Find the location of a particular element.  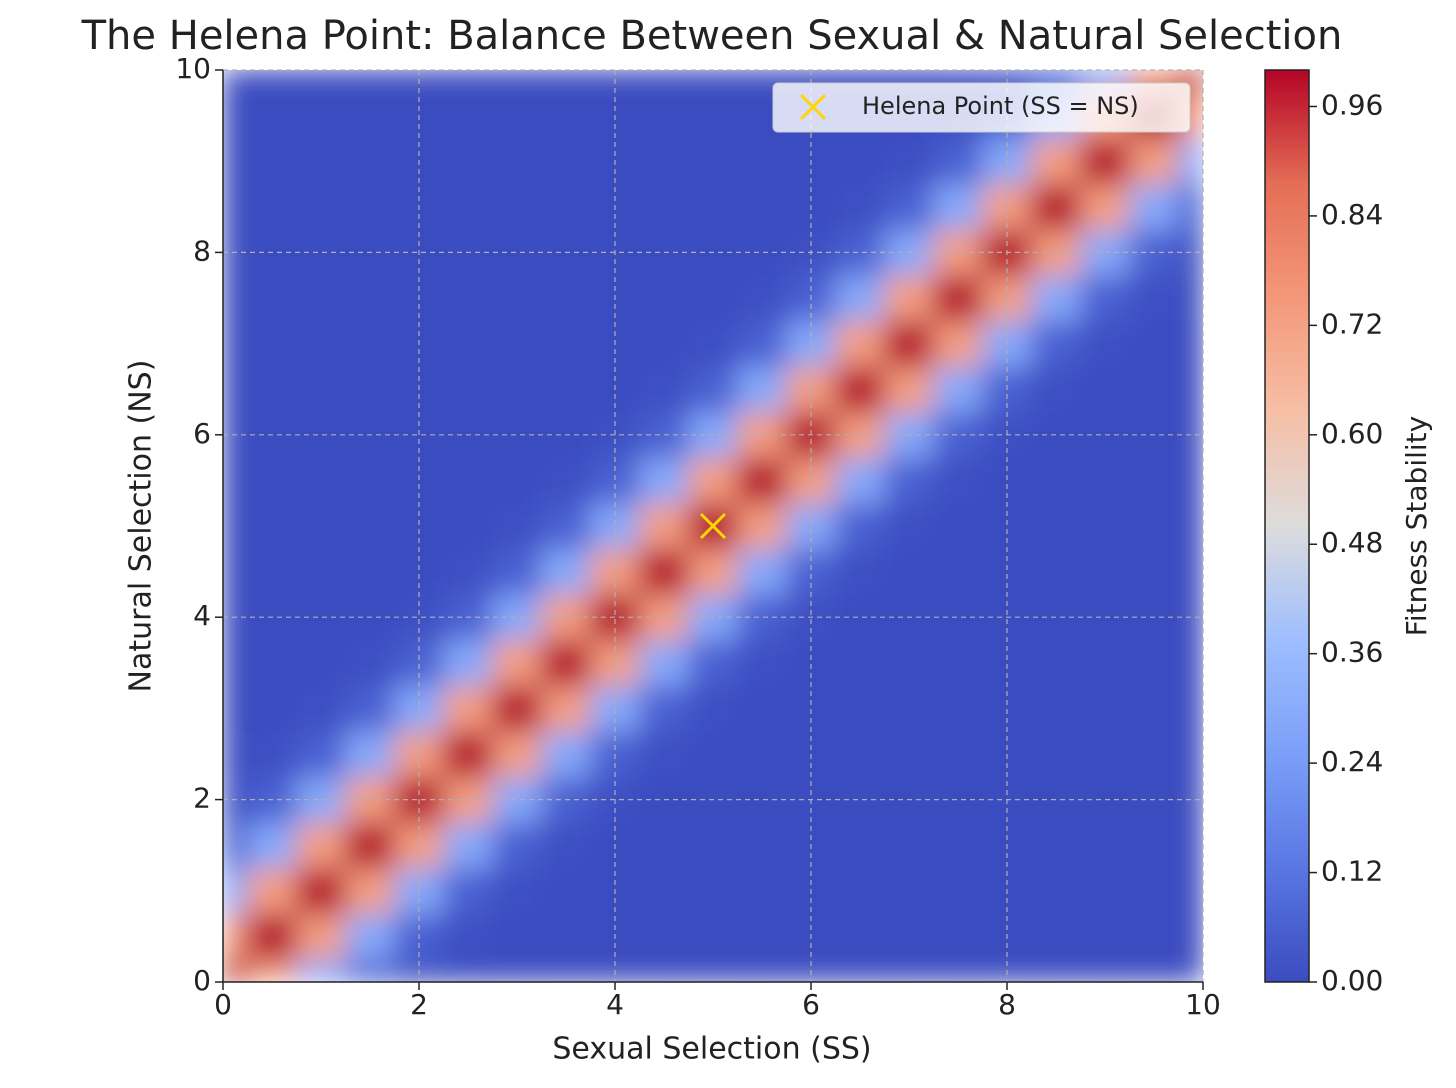

colorbar-tick-label: 0.96 is located at coordinates (1352, 104).